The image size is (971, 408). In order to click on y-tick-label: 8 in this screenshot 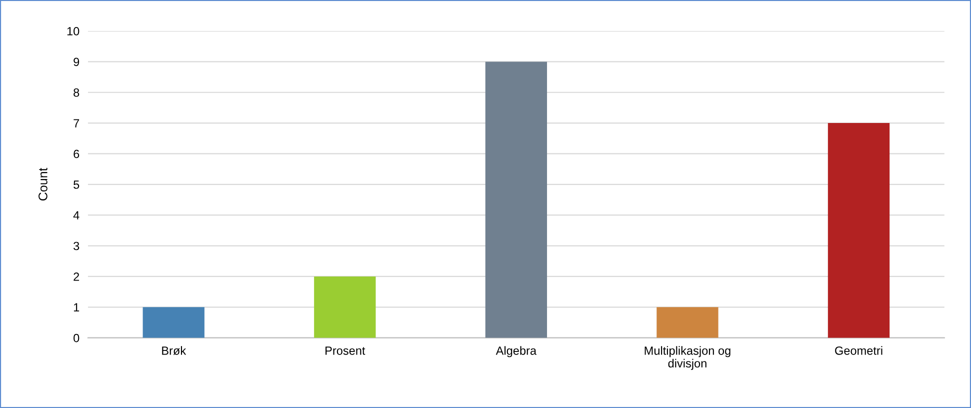, I will do `click(77, 92)`.